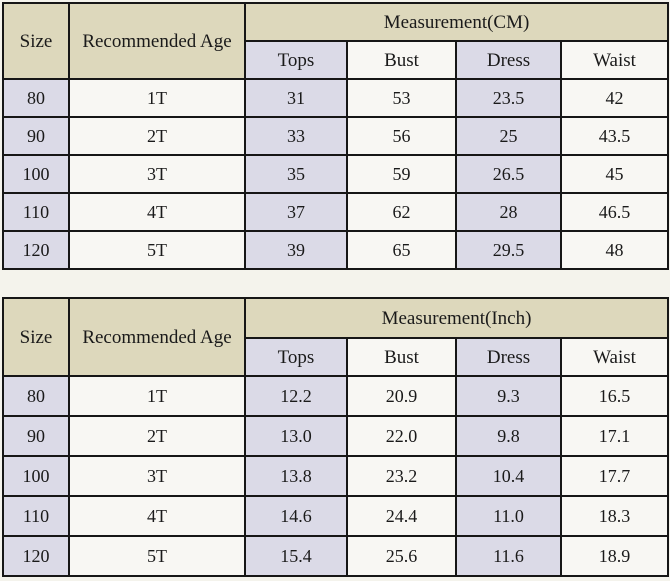 Image resolution: width=670 pixels, height=581 pixels. What do you see at coordinates (508, 556) in the screenshot?
I see `dress-cell: 11.6` at bounding box center [508, 556].